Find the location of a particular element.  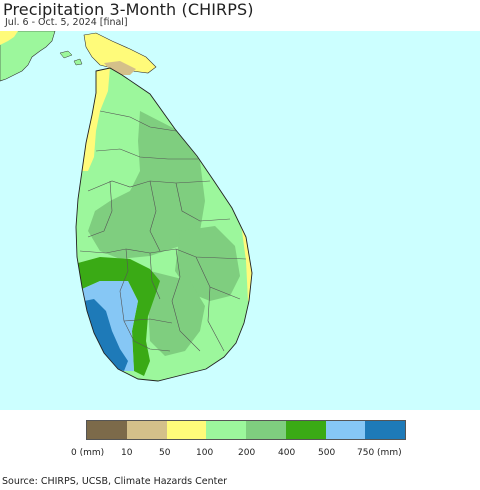

legend-tick-6: 500 is located at coordinates (327, 453).